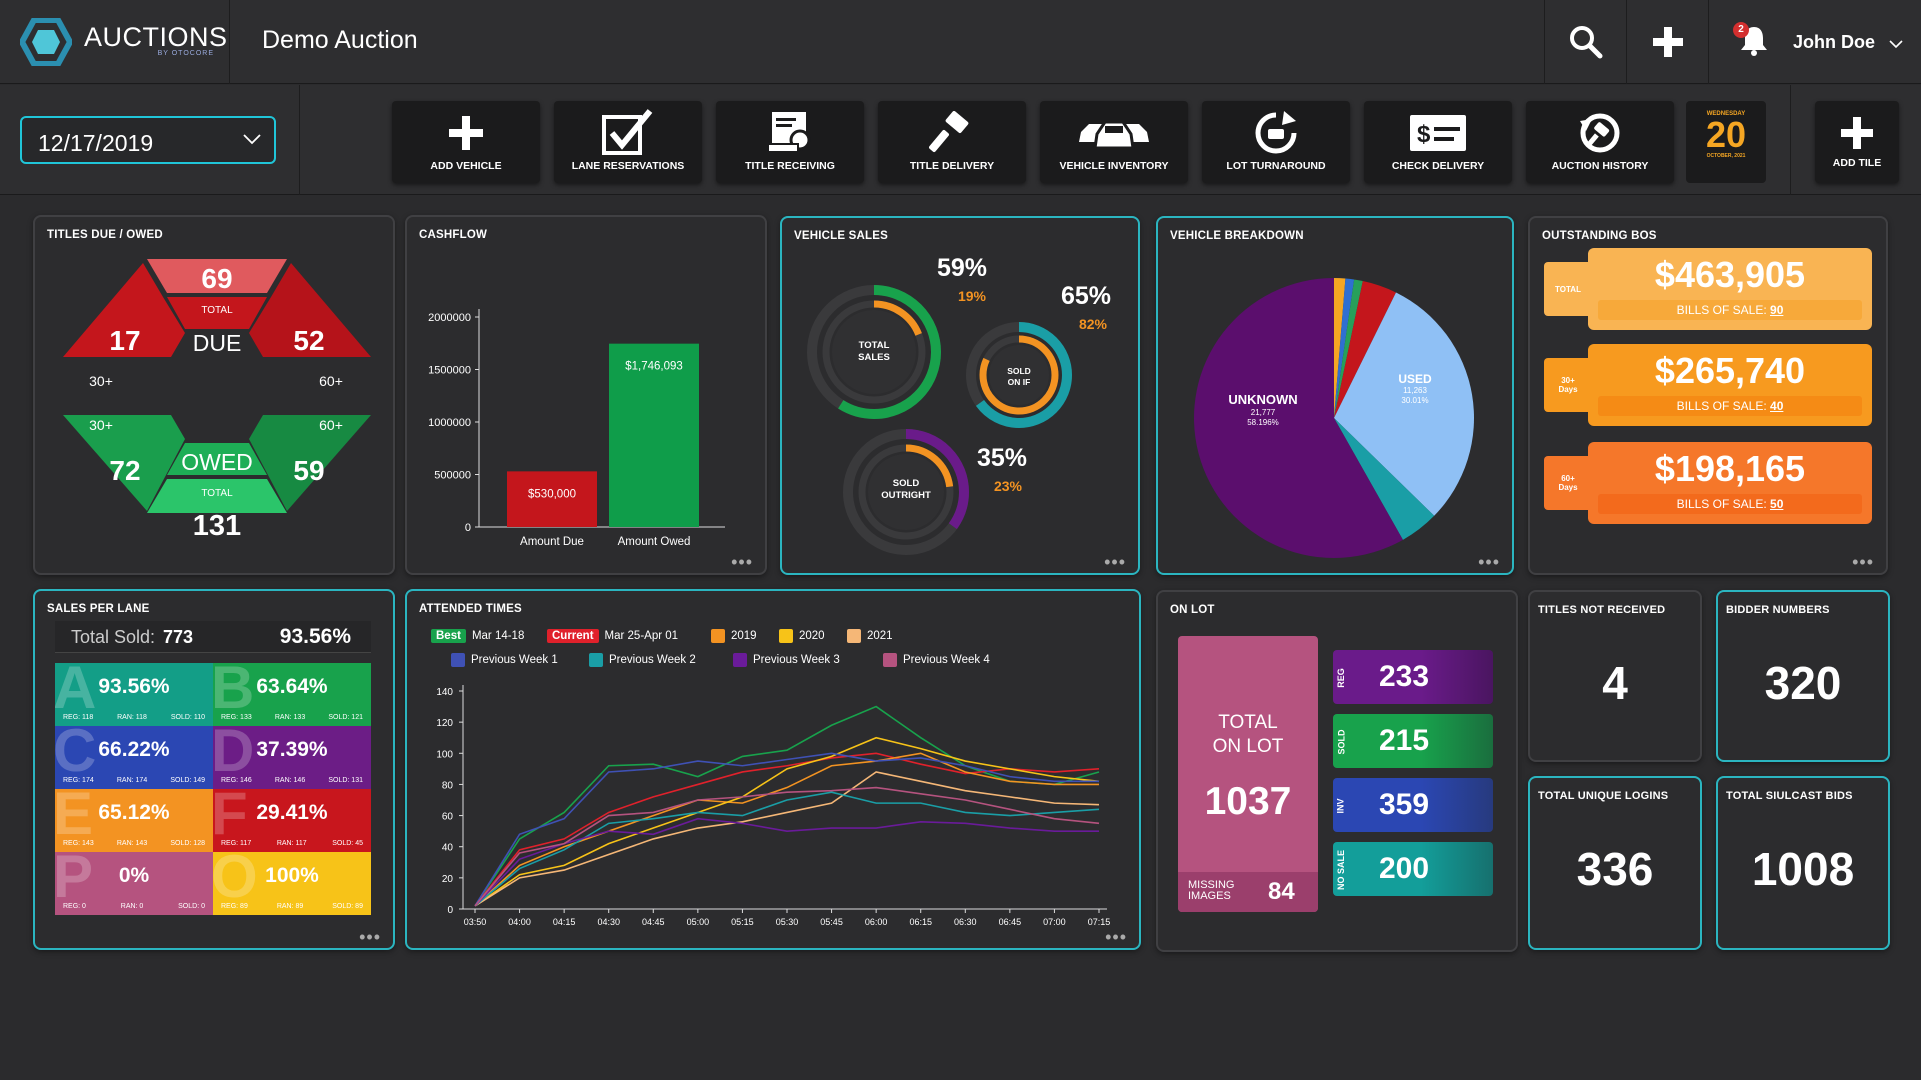 The image size is (1921, 1080). Describe the element at coordinates (290, 906) in the screenshot. I see `lane-ran: RAN: 89` at that location.